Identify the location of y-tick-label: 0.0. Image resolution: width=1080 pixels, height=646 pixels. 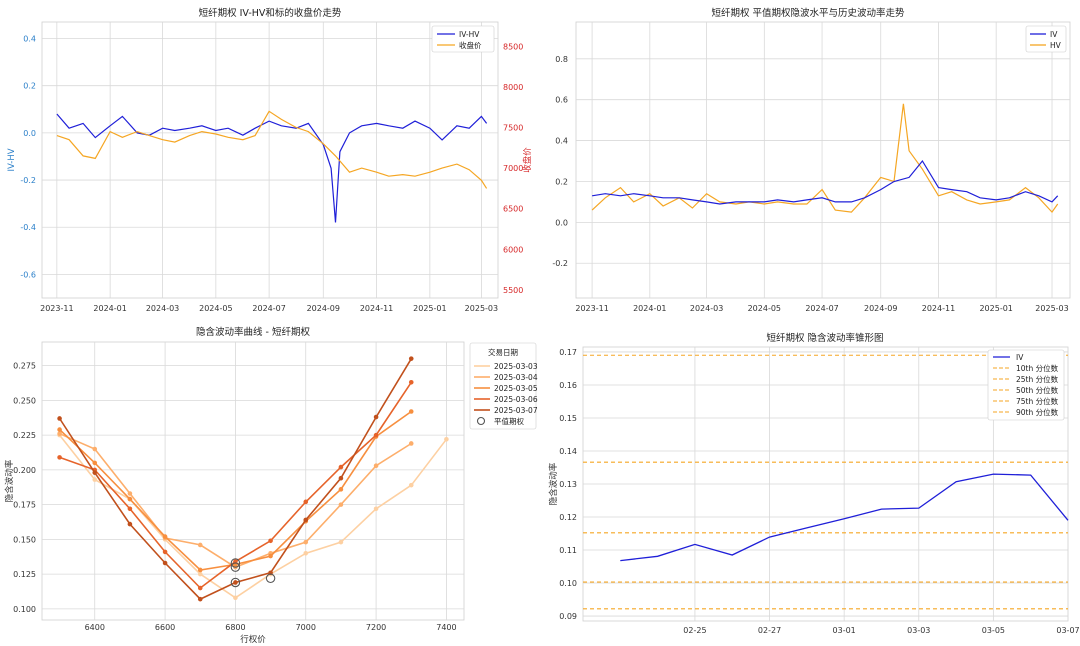
(29, 133).